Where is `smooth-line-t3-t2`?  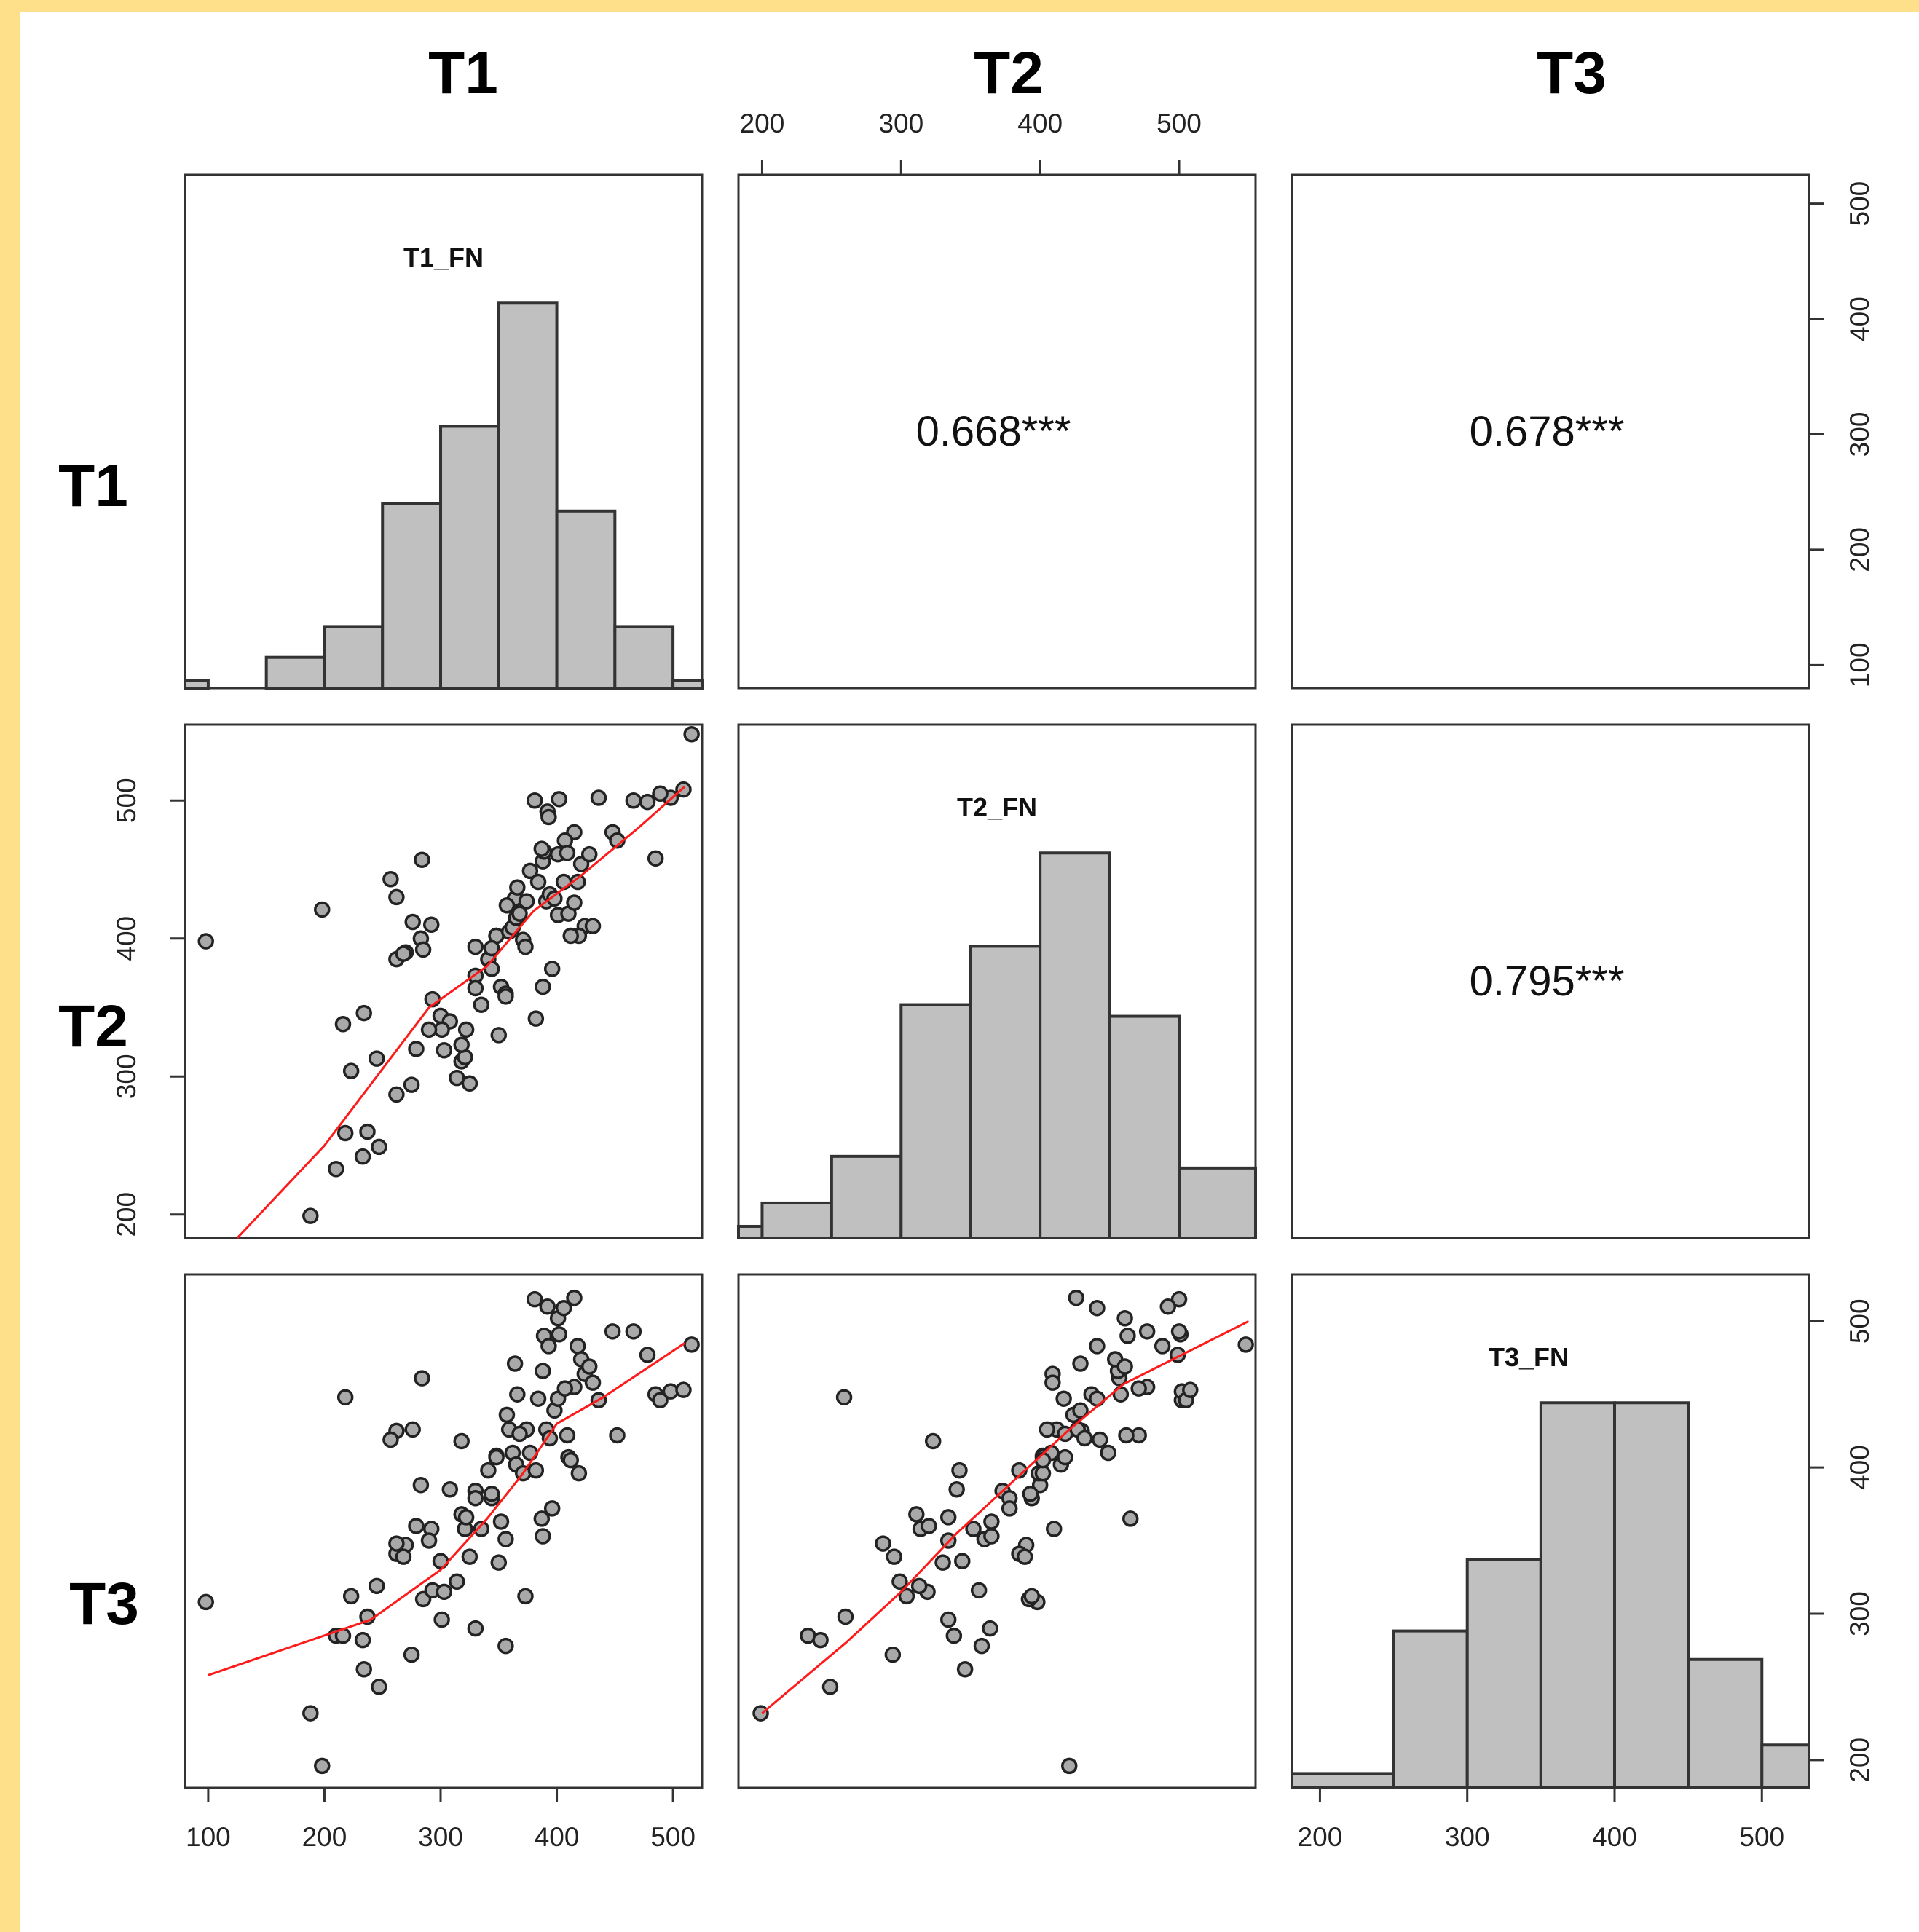
smooth-line-t3-t2 is located at coordinates (1005, 1517).